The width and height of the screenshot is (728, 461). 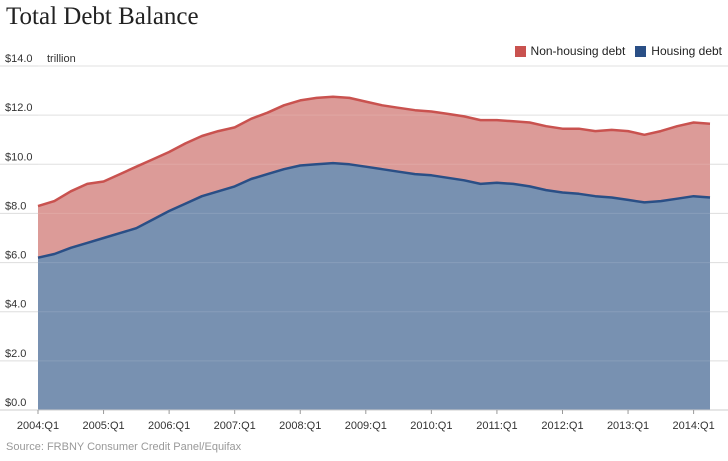 I want to click on x-tick-label: 2014:Q1, so click(x=694, y=426).